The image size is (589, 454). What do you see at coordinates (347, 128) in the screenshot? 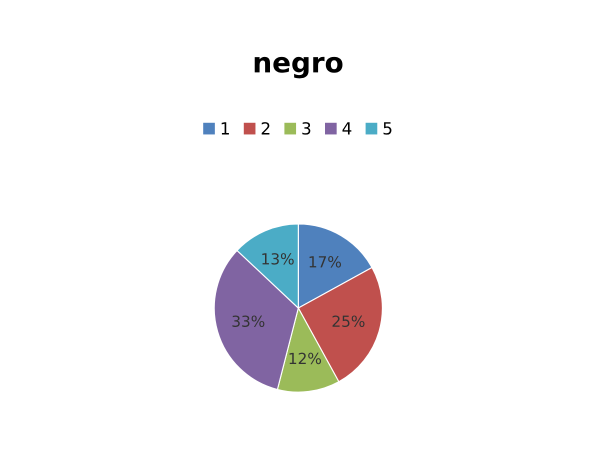
I see `legend-label: 4` at bounding box center [347, 128].